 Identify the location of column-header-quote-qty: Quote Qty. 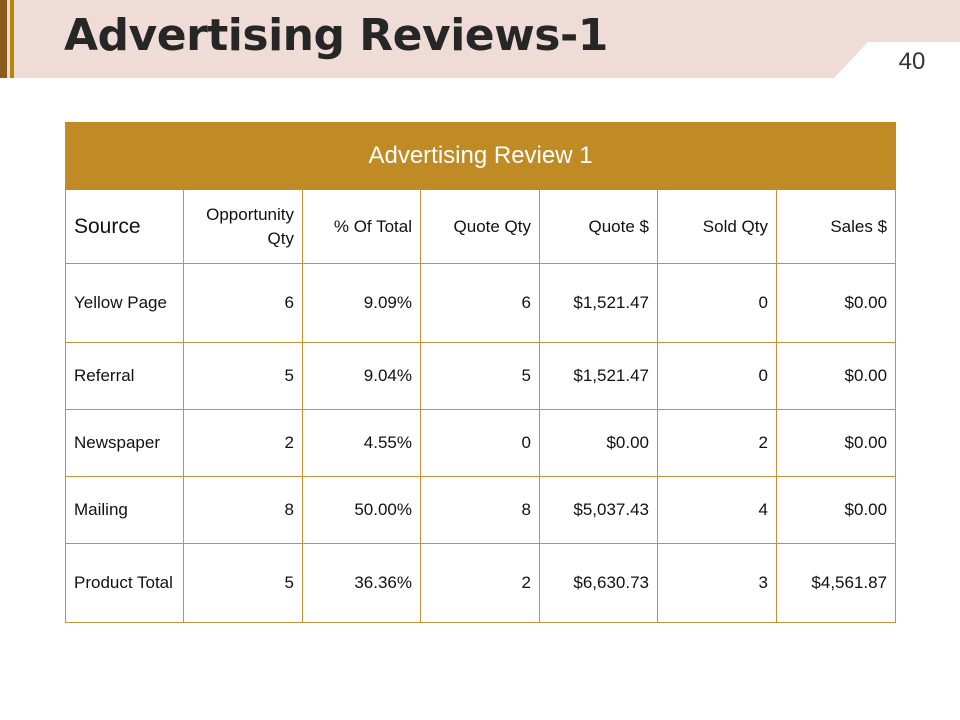
(480, 226).